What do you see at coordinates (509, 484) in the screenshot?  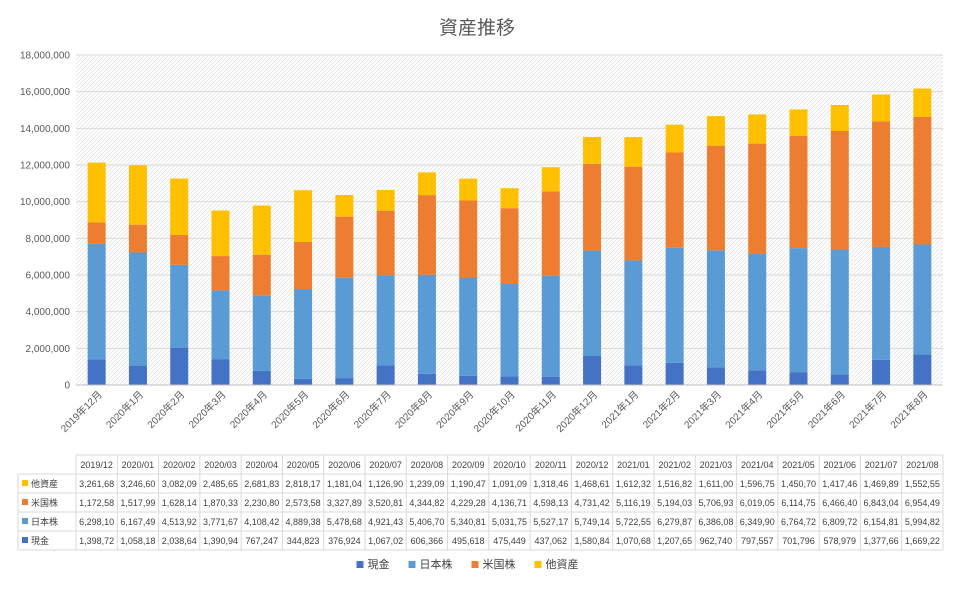 I see `table-cell: 1,091,09` at bounding box center [509, 484].